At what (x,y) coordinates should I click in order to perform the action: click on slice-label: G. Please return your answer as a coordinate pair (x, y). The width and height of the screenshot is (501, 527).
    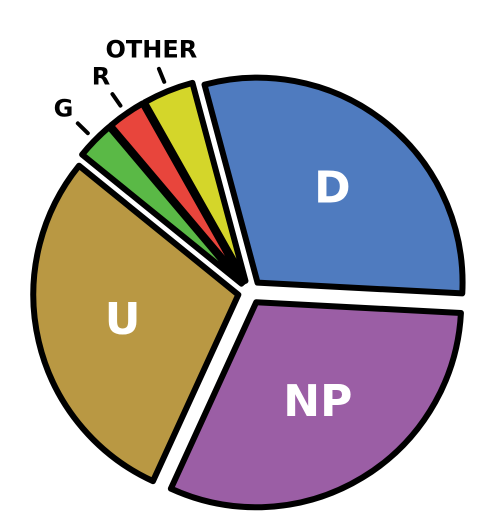
    Looking at the image, I should click on (64, 108).